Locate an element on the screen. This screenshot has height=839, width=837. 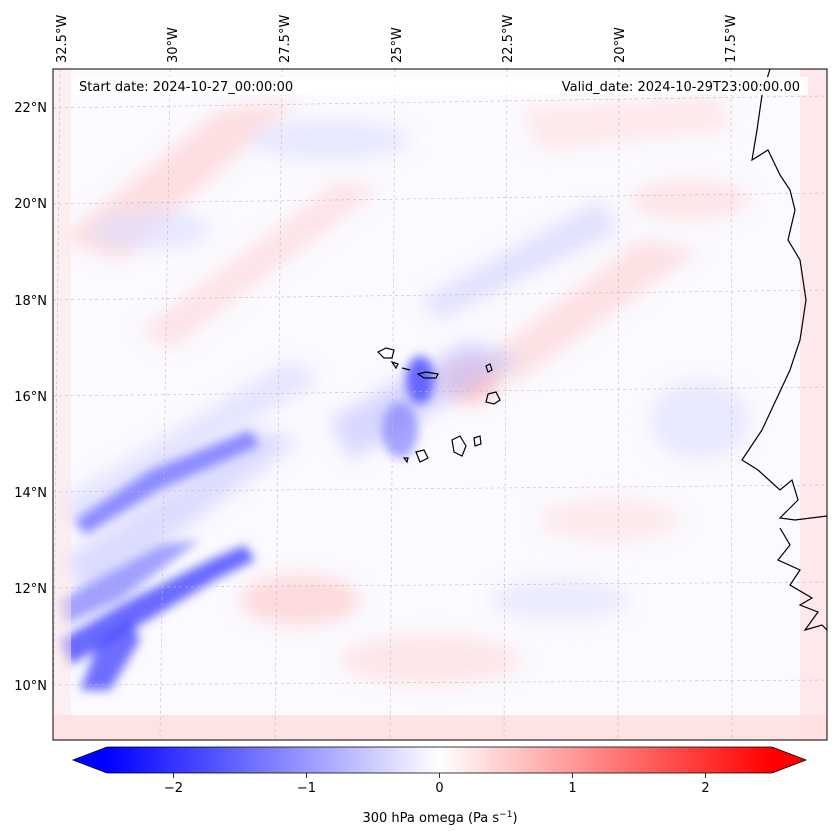
colorbar-extend-max is located at coordinates (789, 760).